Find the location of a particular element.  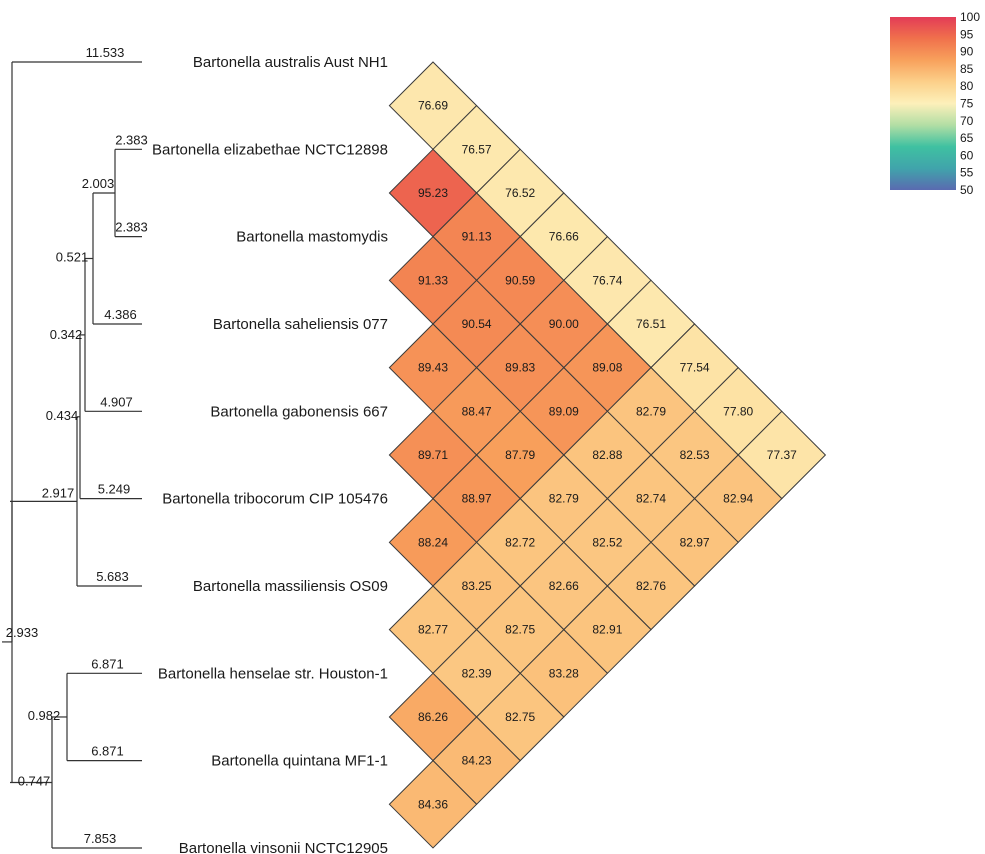

matrix-cell-value: 89.71 is located at coordinates (433, 455).